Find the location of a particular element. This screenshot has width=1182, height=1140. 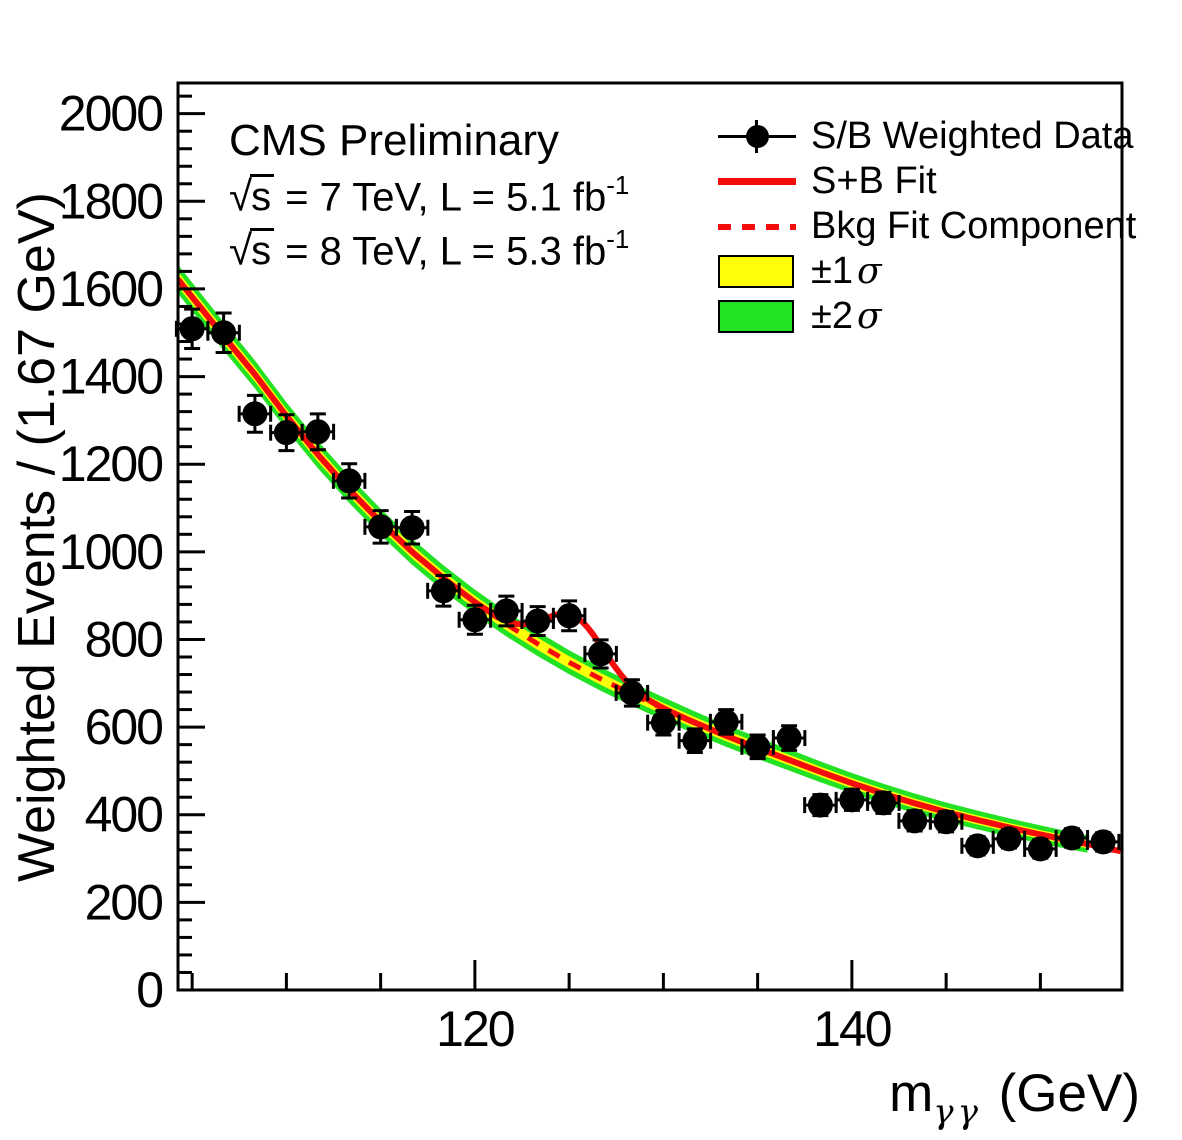

data-marker-symbol is located at coordinates (757, 136).